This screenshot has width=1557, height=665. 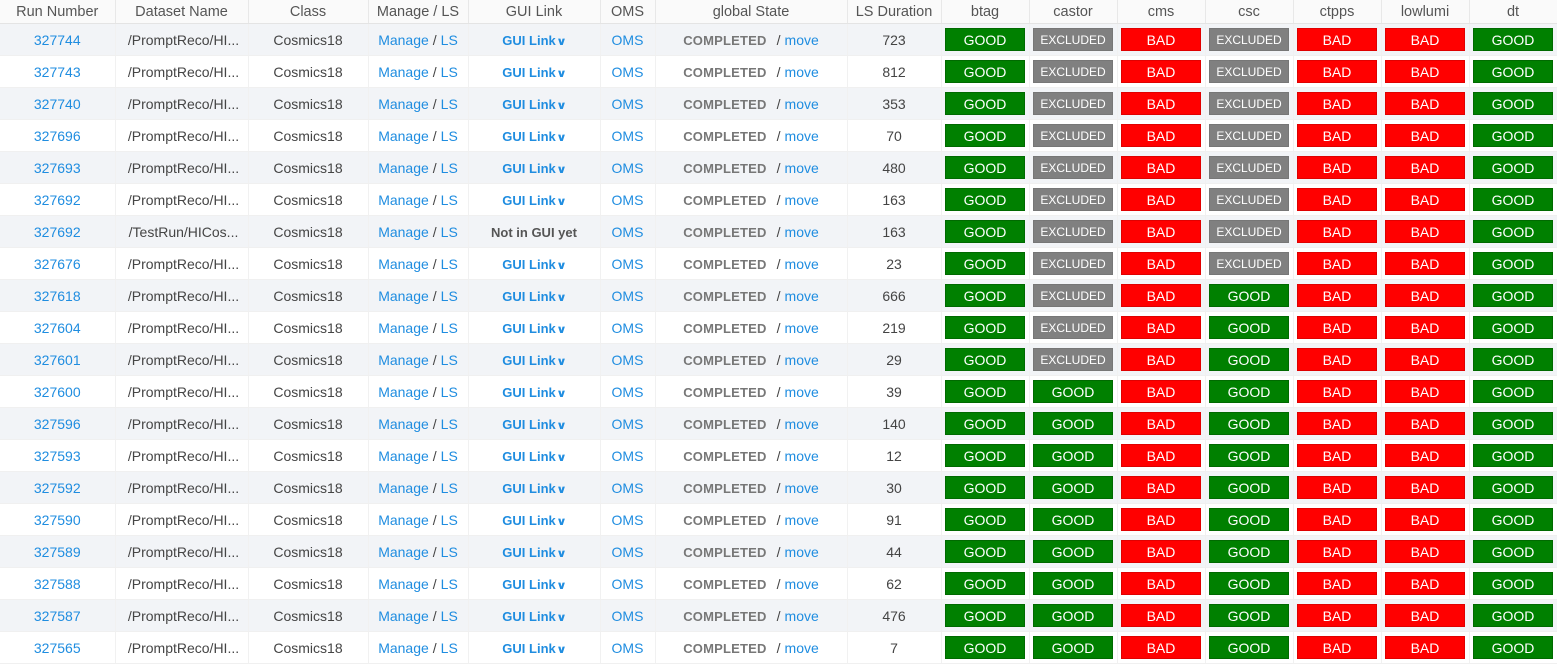 I want to click on col-header-oms: OMS, so click(x=628, y=12).